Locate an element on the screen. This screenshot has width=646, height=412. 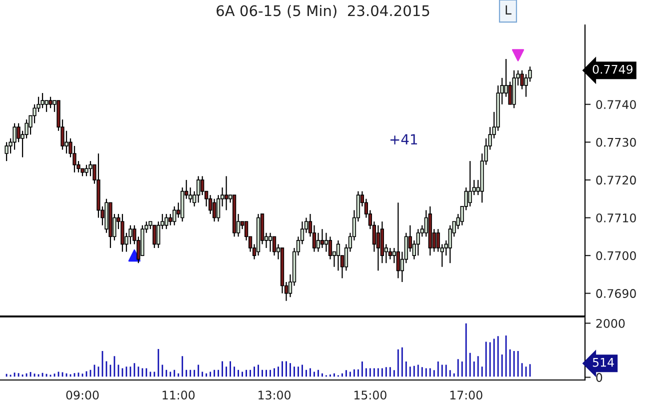
y-tick-label: 0.7720 is located at coordinates (616, 180).